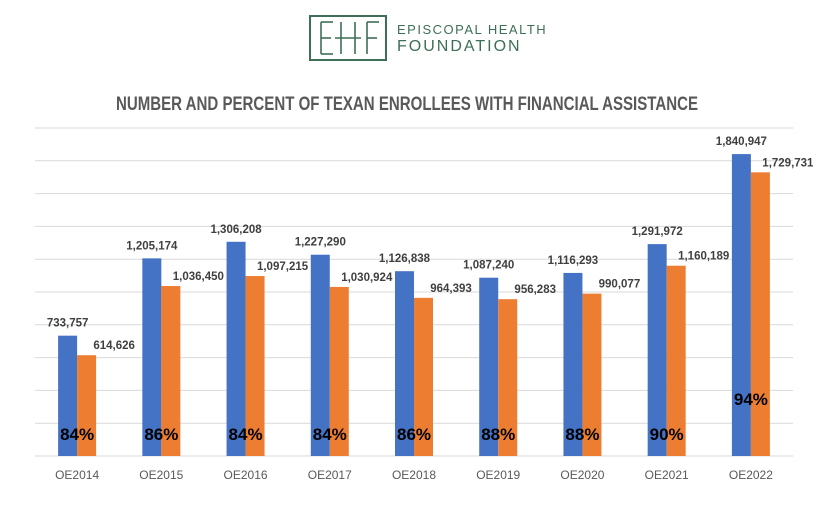  Describe the element at coordinates (667, 475) in the screenshot. I see `x-tick-label: OE2021` at that location.